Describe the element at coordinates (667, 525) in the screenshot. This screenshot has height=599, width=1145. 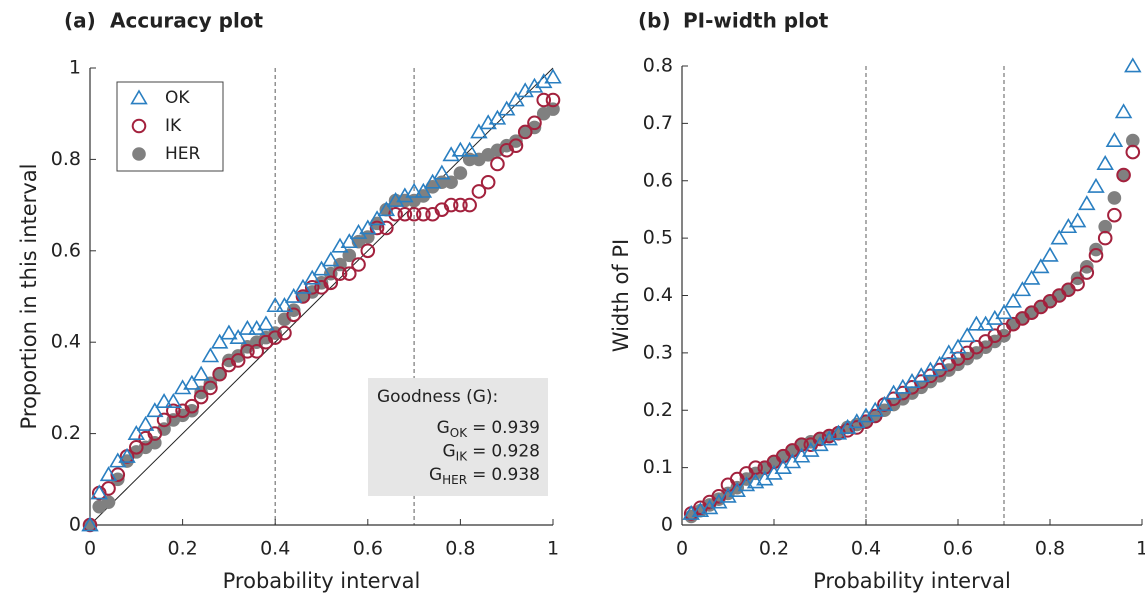
I see `y-tick-label: 0` at that location.